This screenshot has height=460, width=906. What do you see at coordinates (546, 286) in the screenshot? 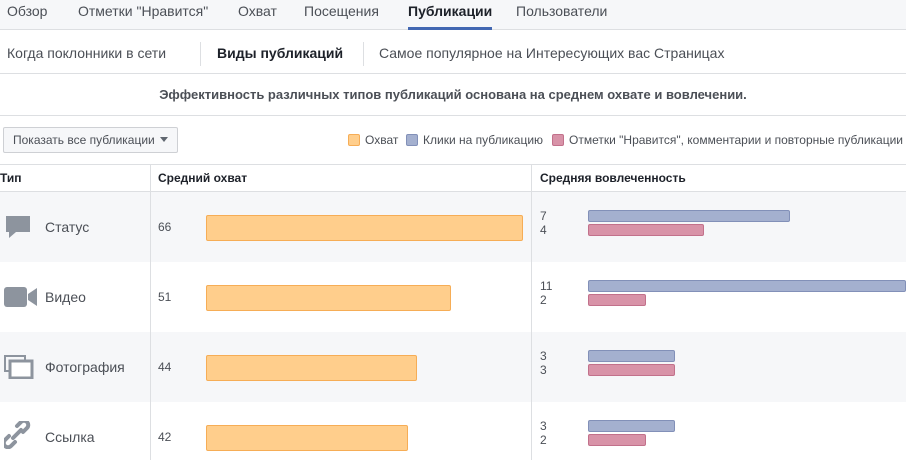
I see `clicks-value: 11` at bounding box center [546, 286].